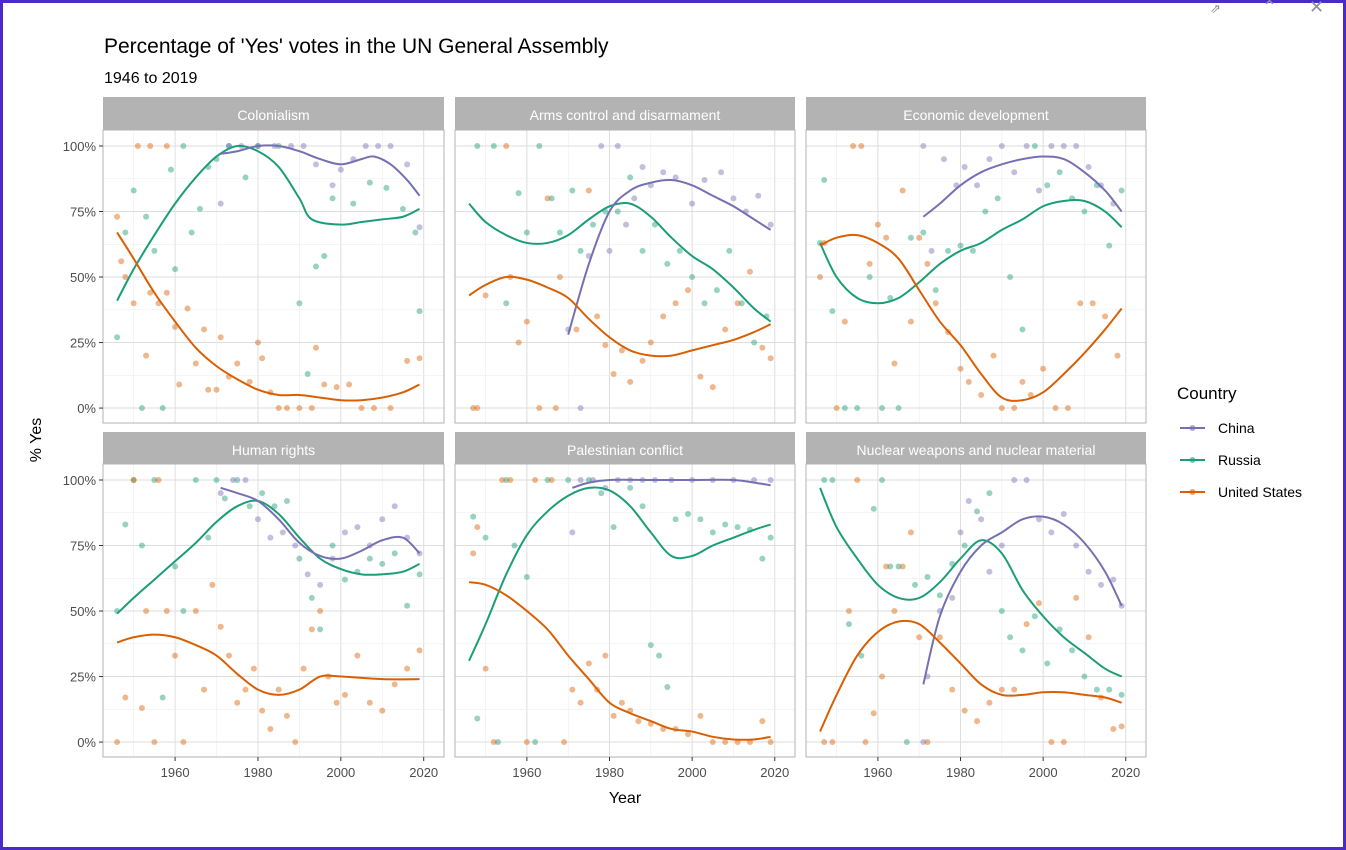 Image resolution: width=1346 pixels, height=850 pixels. What do you see at coordinates (1192, 492) in the screenshot?
I see `legend-key-point` at bounding box center [1192, 492].